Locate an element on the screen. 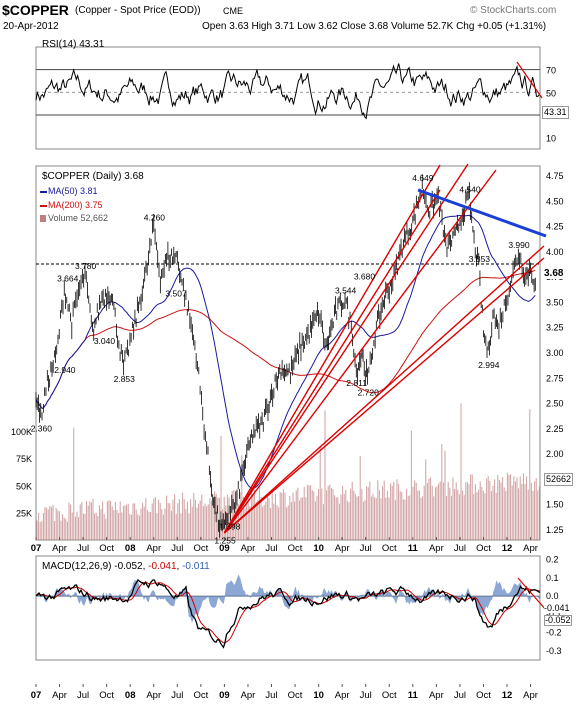 Image resolution: width=578 pixels, height=707 pixels. macd-tick-0.1: 0.1 is located at coordinates (552, 578).